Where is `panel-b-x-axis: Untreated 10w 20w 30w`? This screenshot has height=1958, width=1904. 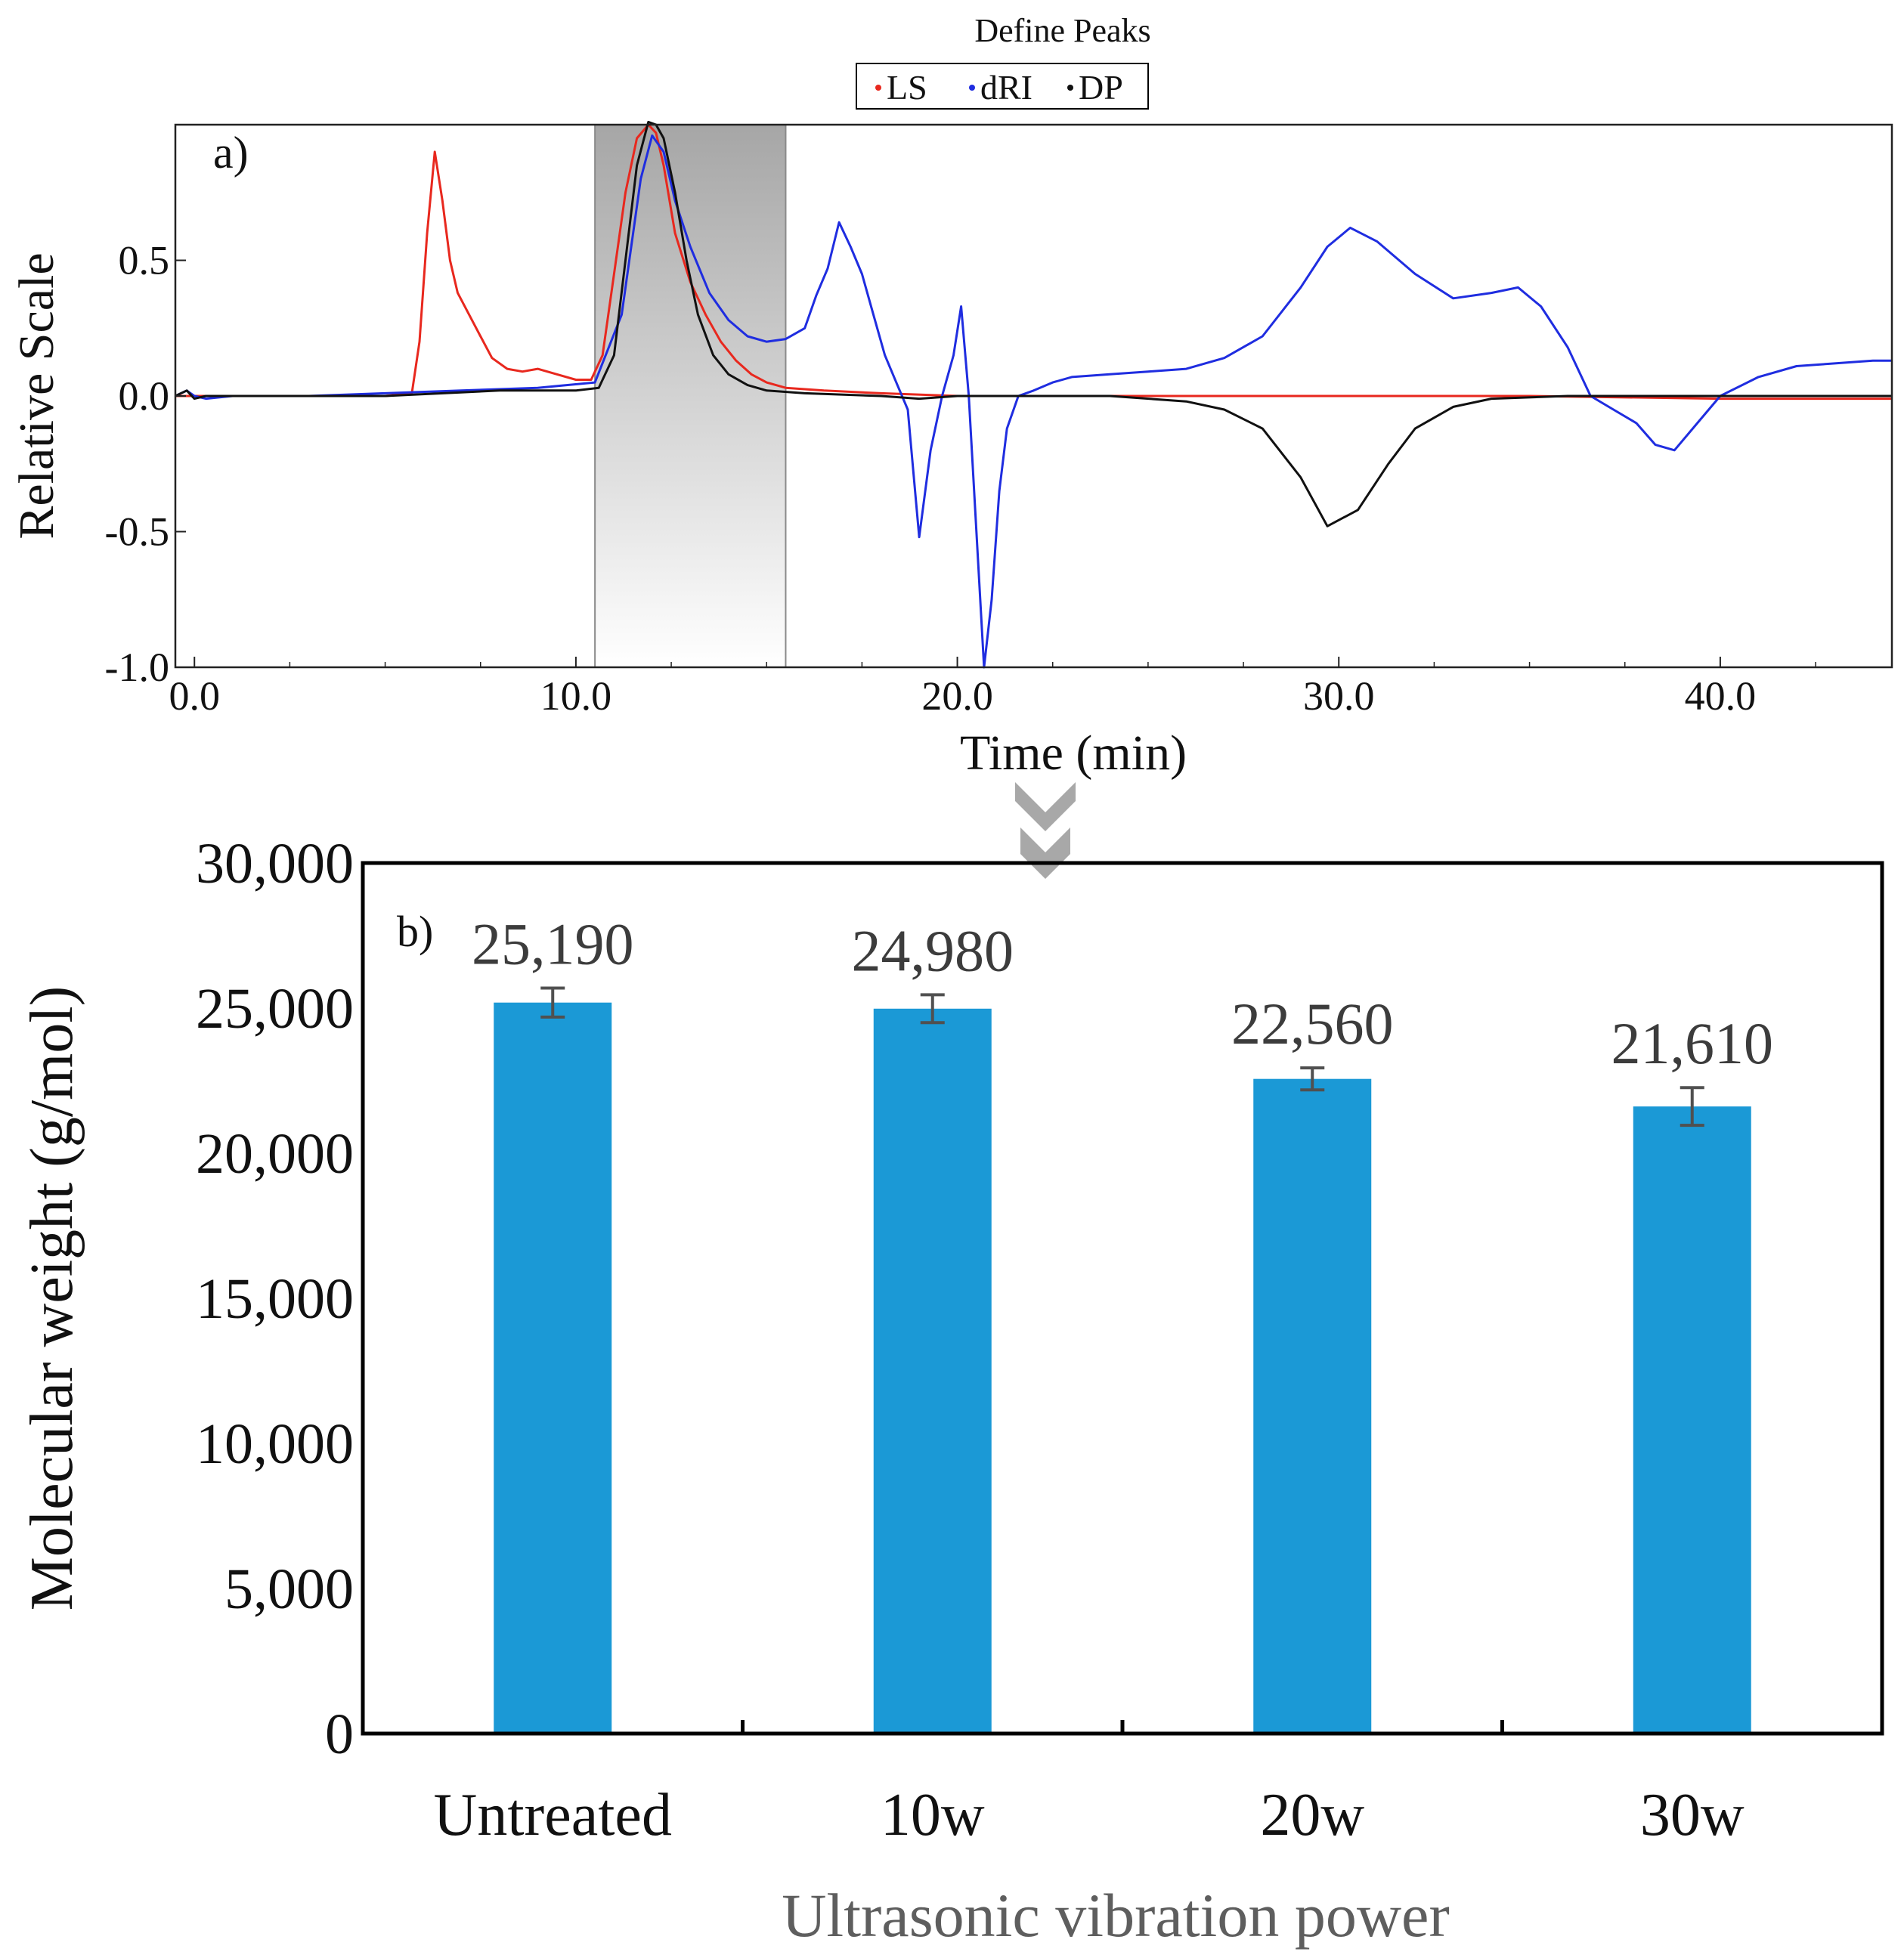 panel-b-x-axis: Untreated 10w 20w 30w is located at coordinates (1089, 1784).